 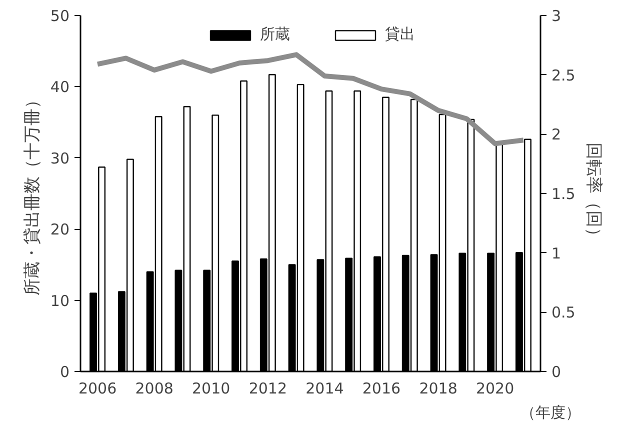 I want to click on x-tick-label: 2006, so click(x=97, y=389).